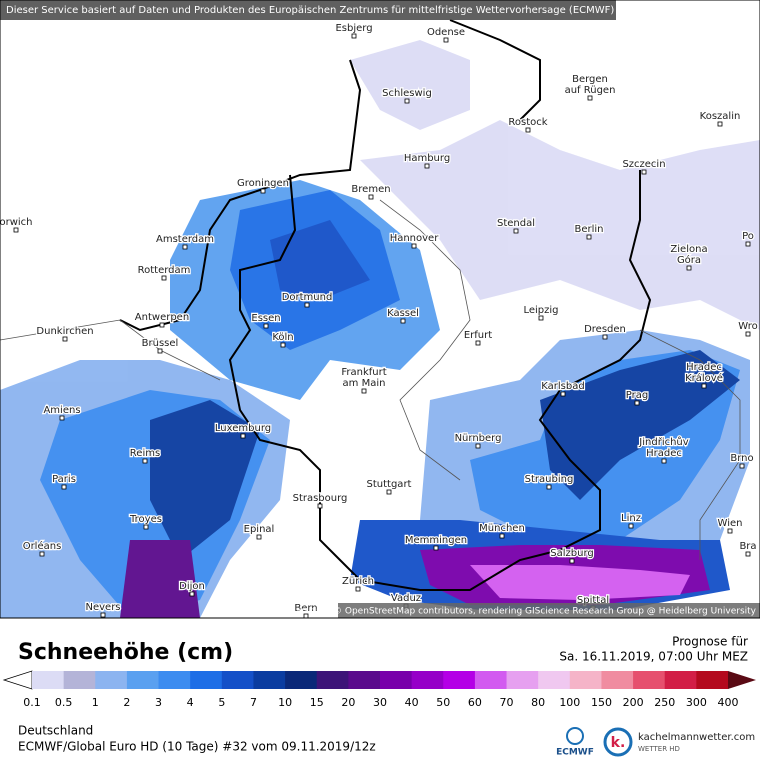  Describe the element at coordinates (164, 270) in the screenshot. I see `city-label: Rotterdam` at that location.